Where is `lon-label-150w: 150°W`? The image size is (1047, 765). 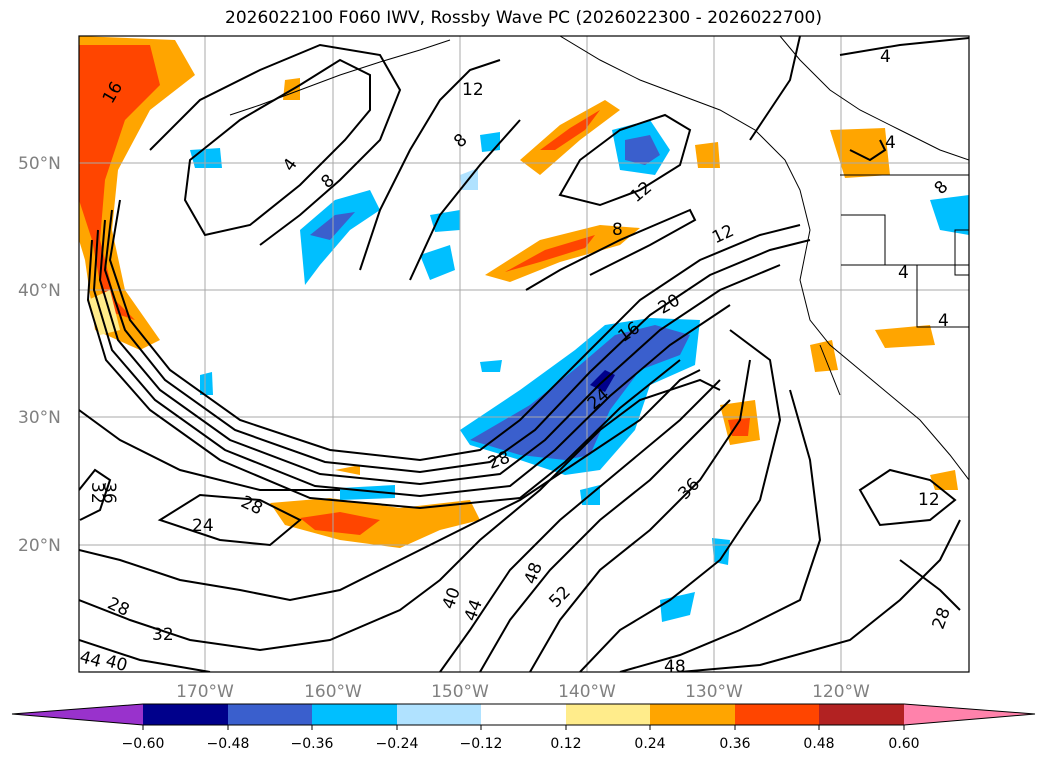
lon-label-150w: 150°W is located at coordinates (460, 692).